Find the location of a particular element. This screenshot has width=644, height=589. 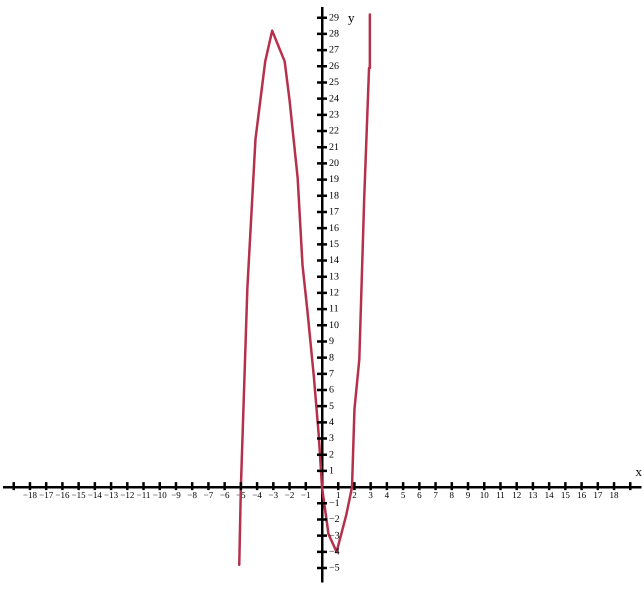

y-tick-label: 21 is located at coordinates (334, 147).